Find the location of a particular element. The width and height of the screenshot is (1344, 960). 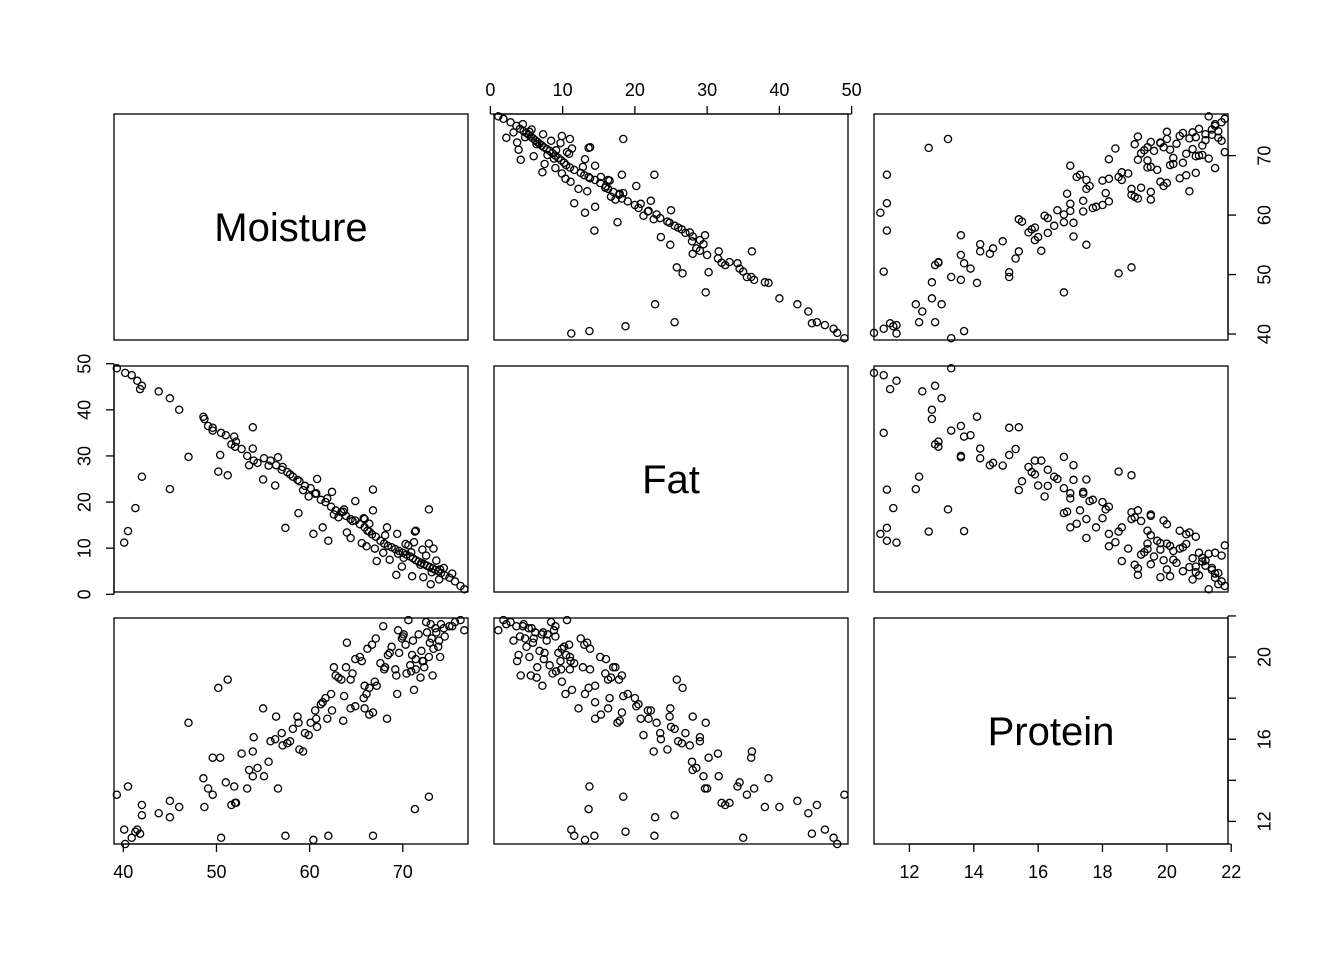

diagonal-label: Protein is located at coordinates (1051, 732).